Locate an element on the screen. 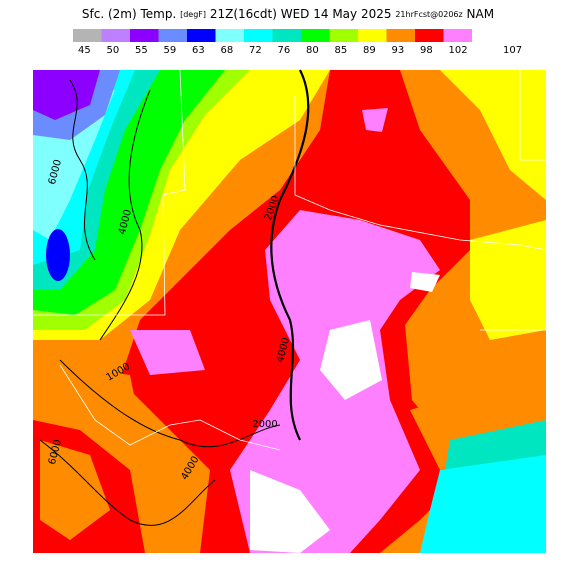 The image size is (579, 583). title-part: 21hrFcst@0206z is located at coordinates (428, 14).